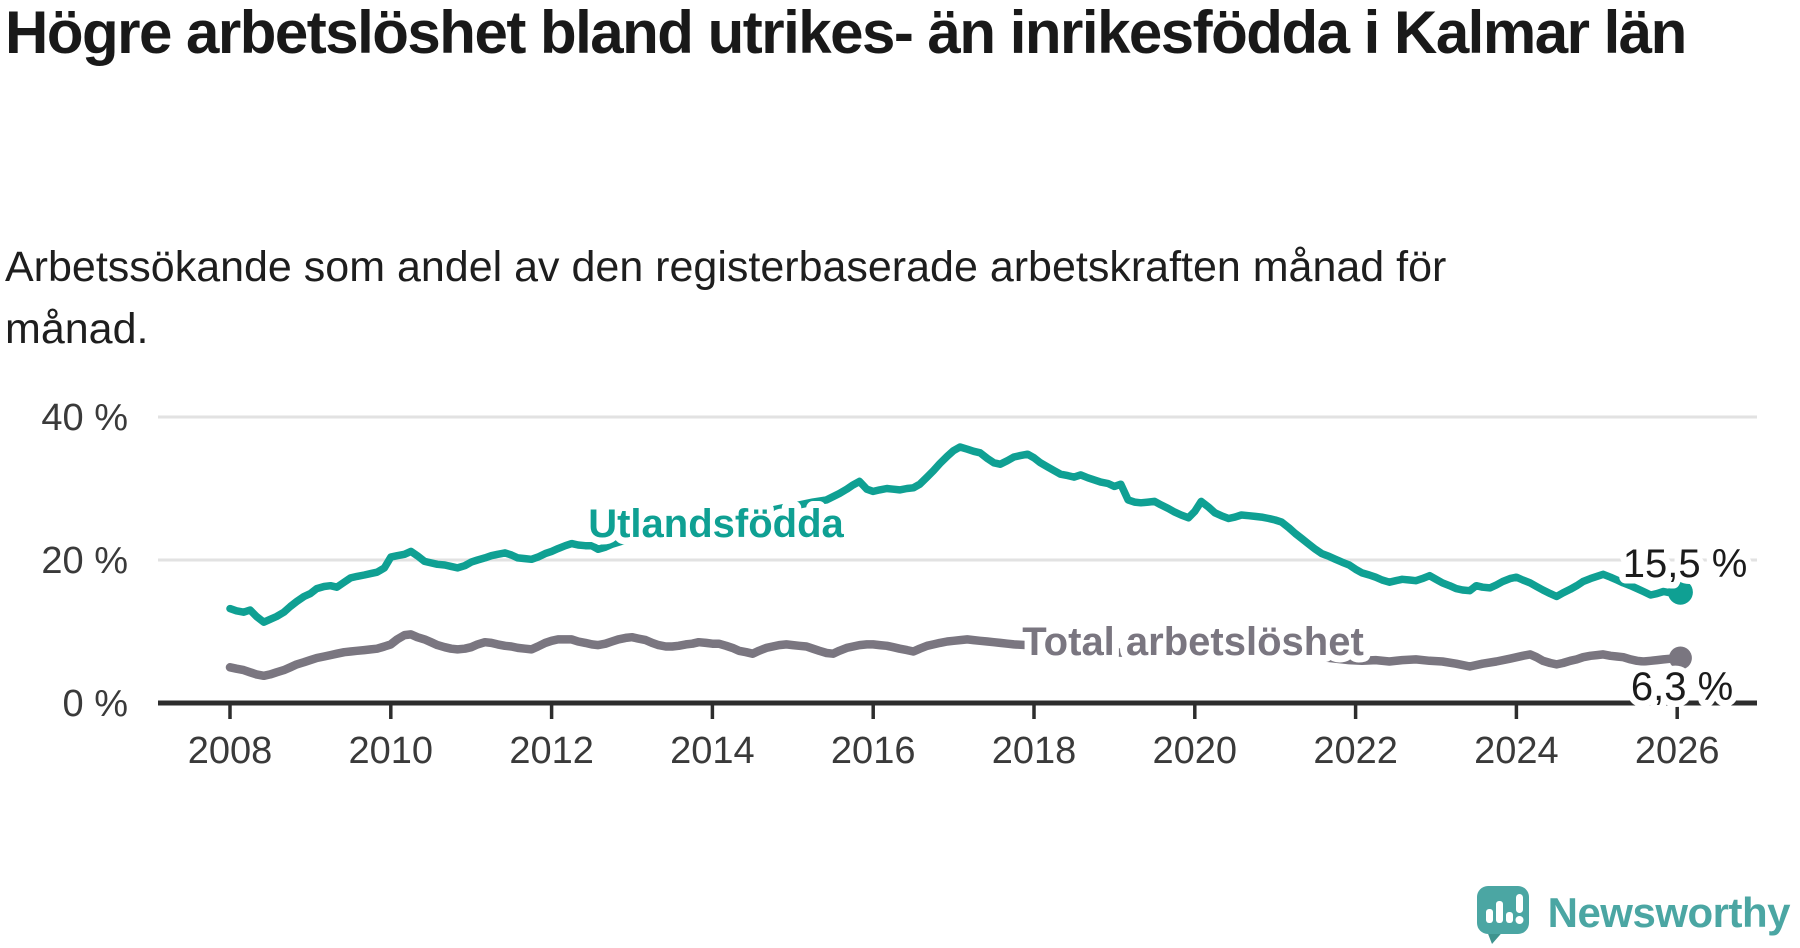 The image size is (1800, 948). Describe the element at coordinates (716, 524) in the screenshot. I see `series-label-0: Utlandsfödda` at that location.